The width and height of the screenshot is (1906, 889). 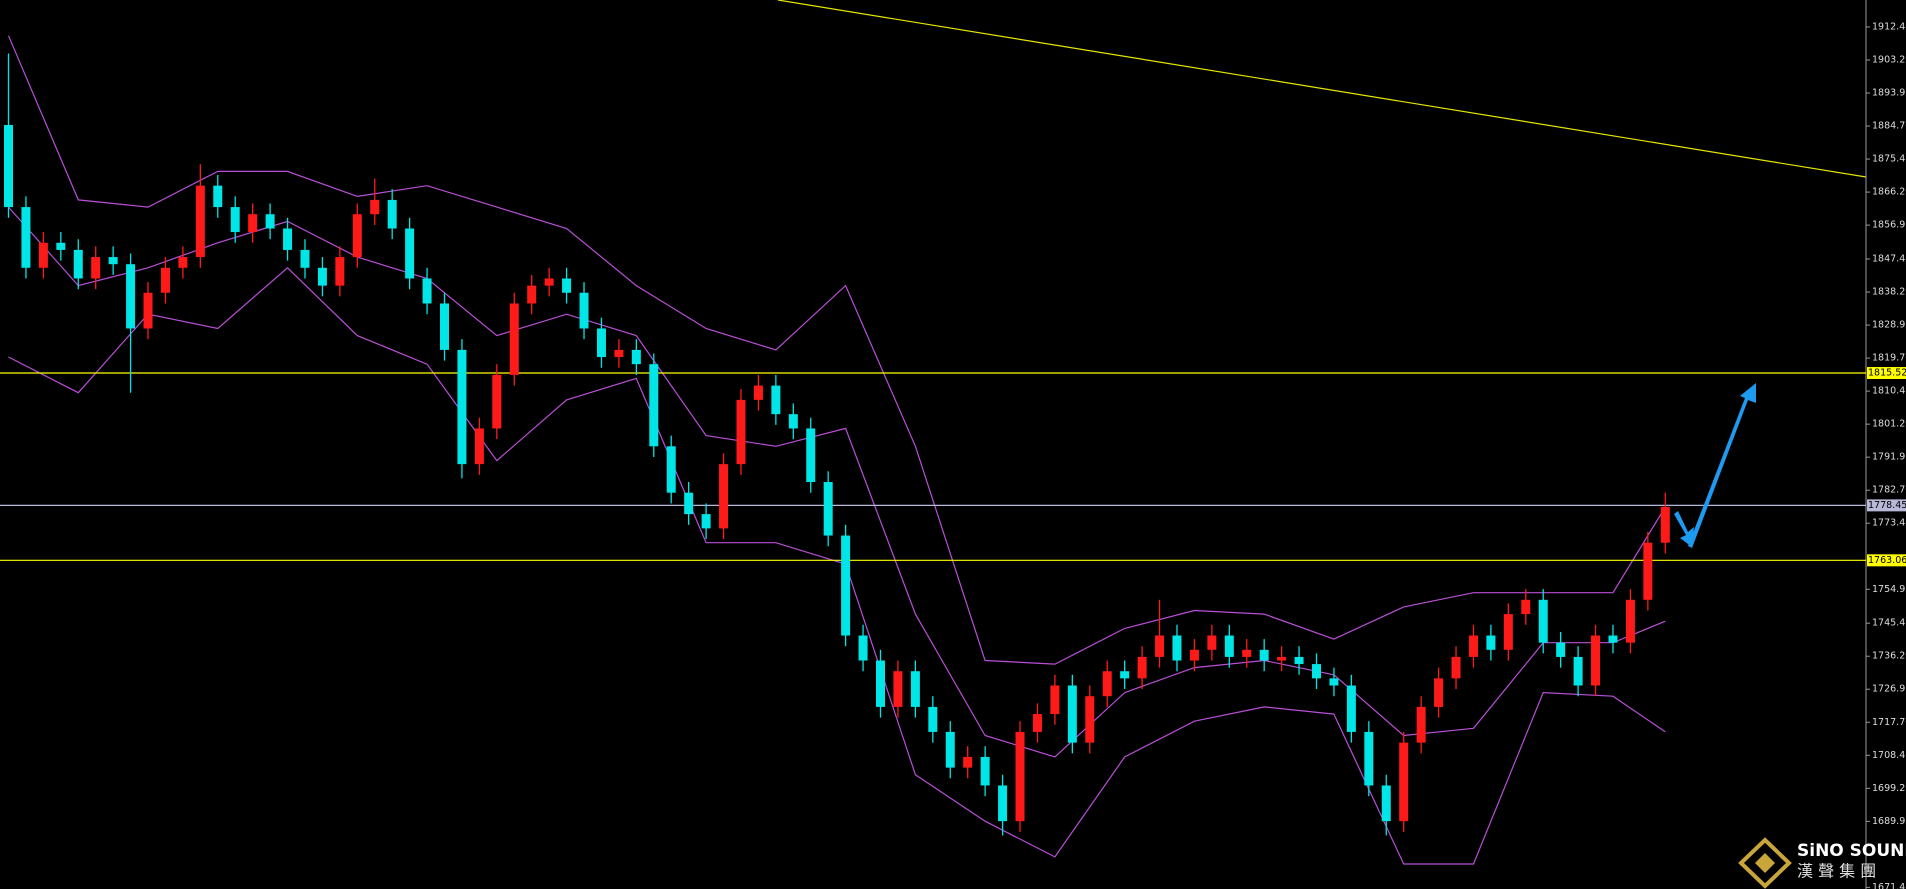 What do you see at coordinates (1765, 863) in the screenshot?
I see `logo-diamond-inner` at bounding box center [1765, 863].